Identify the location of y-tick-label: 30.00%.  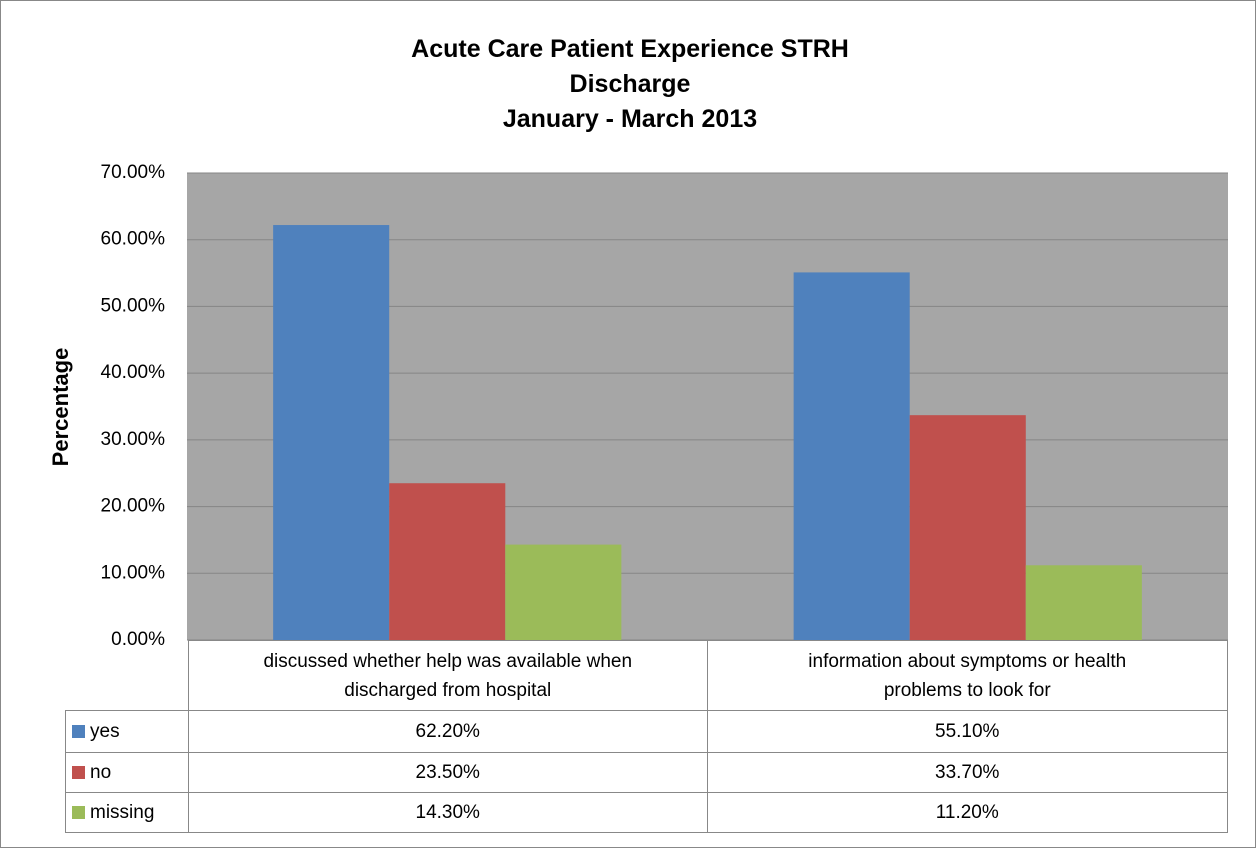
(133, 439).